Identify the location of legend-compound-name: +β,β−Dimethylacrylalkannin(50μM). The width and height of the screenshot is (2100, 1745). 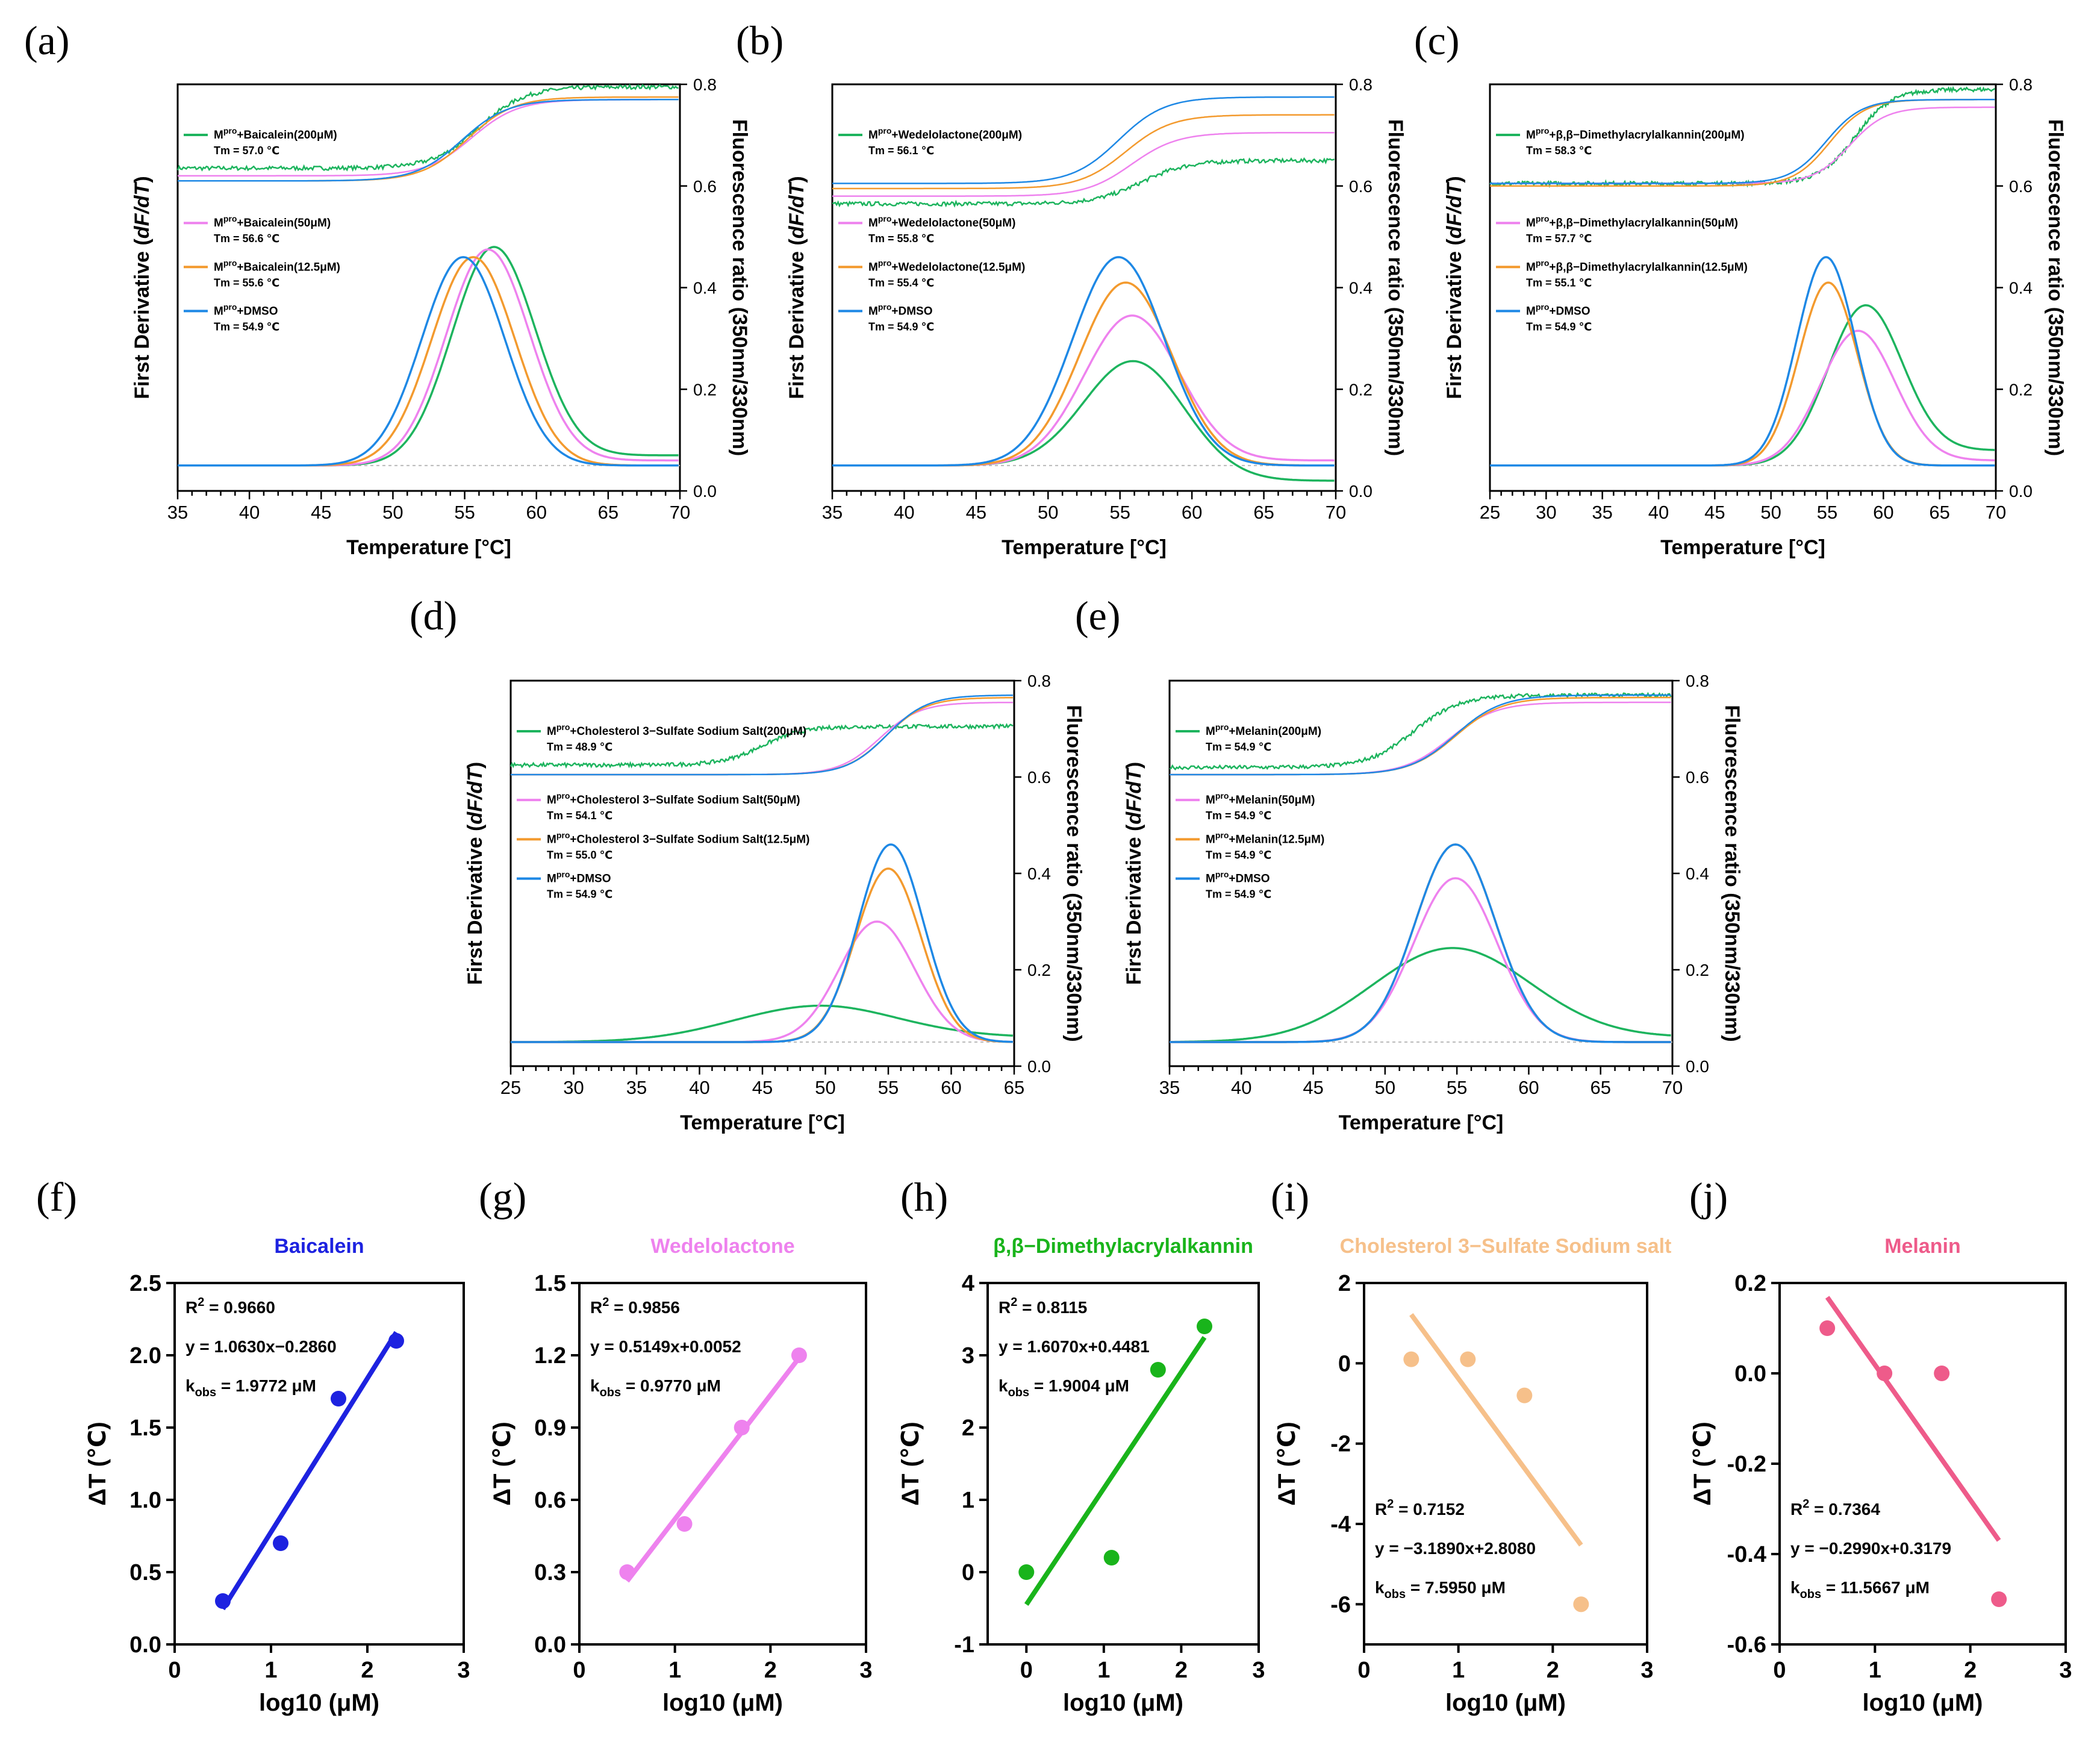
(1643, 223).